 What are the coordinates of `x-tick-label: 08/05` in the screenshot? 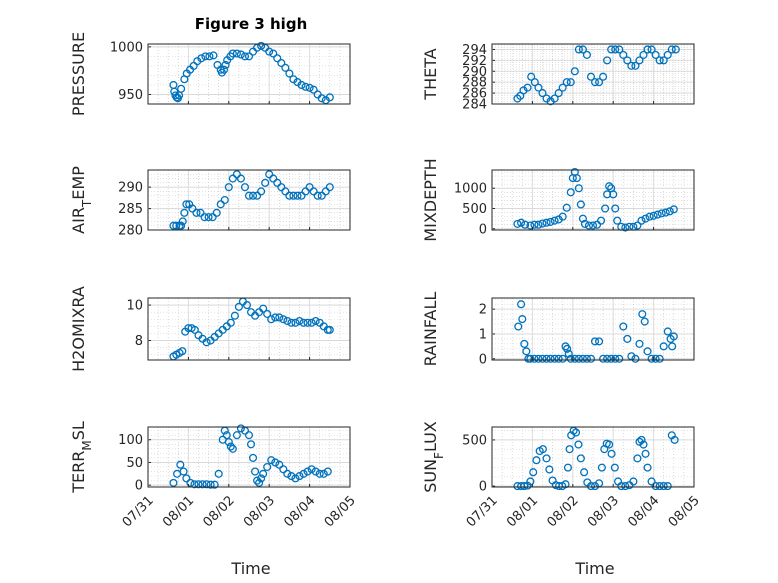 It's located at (684, 511).